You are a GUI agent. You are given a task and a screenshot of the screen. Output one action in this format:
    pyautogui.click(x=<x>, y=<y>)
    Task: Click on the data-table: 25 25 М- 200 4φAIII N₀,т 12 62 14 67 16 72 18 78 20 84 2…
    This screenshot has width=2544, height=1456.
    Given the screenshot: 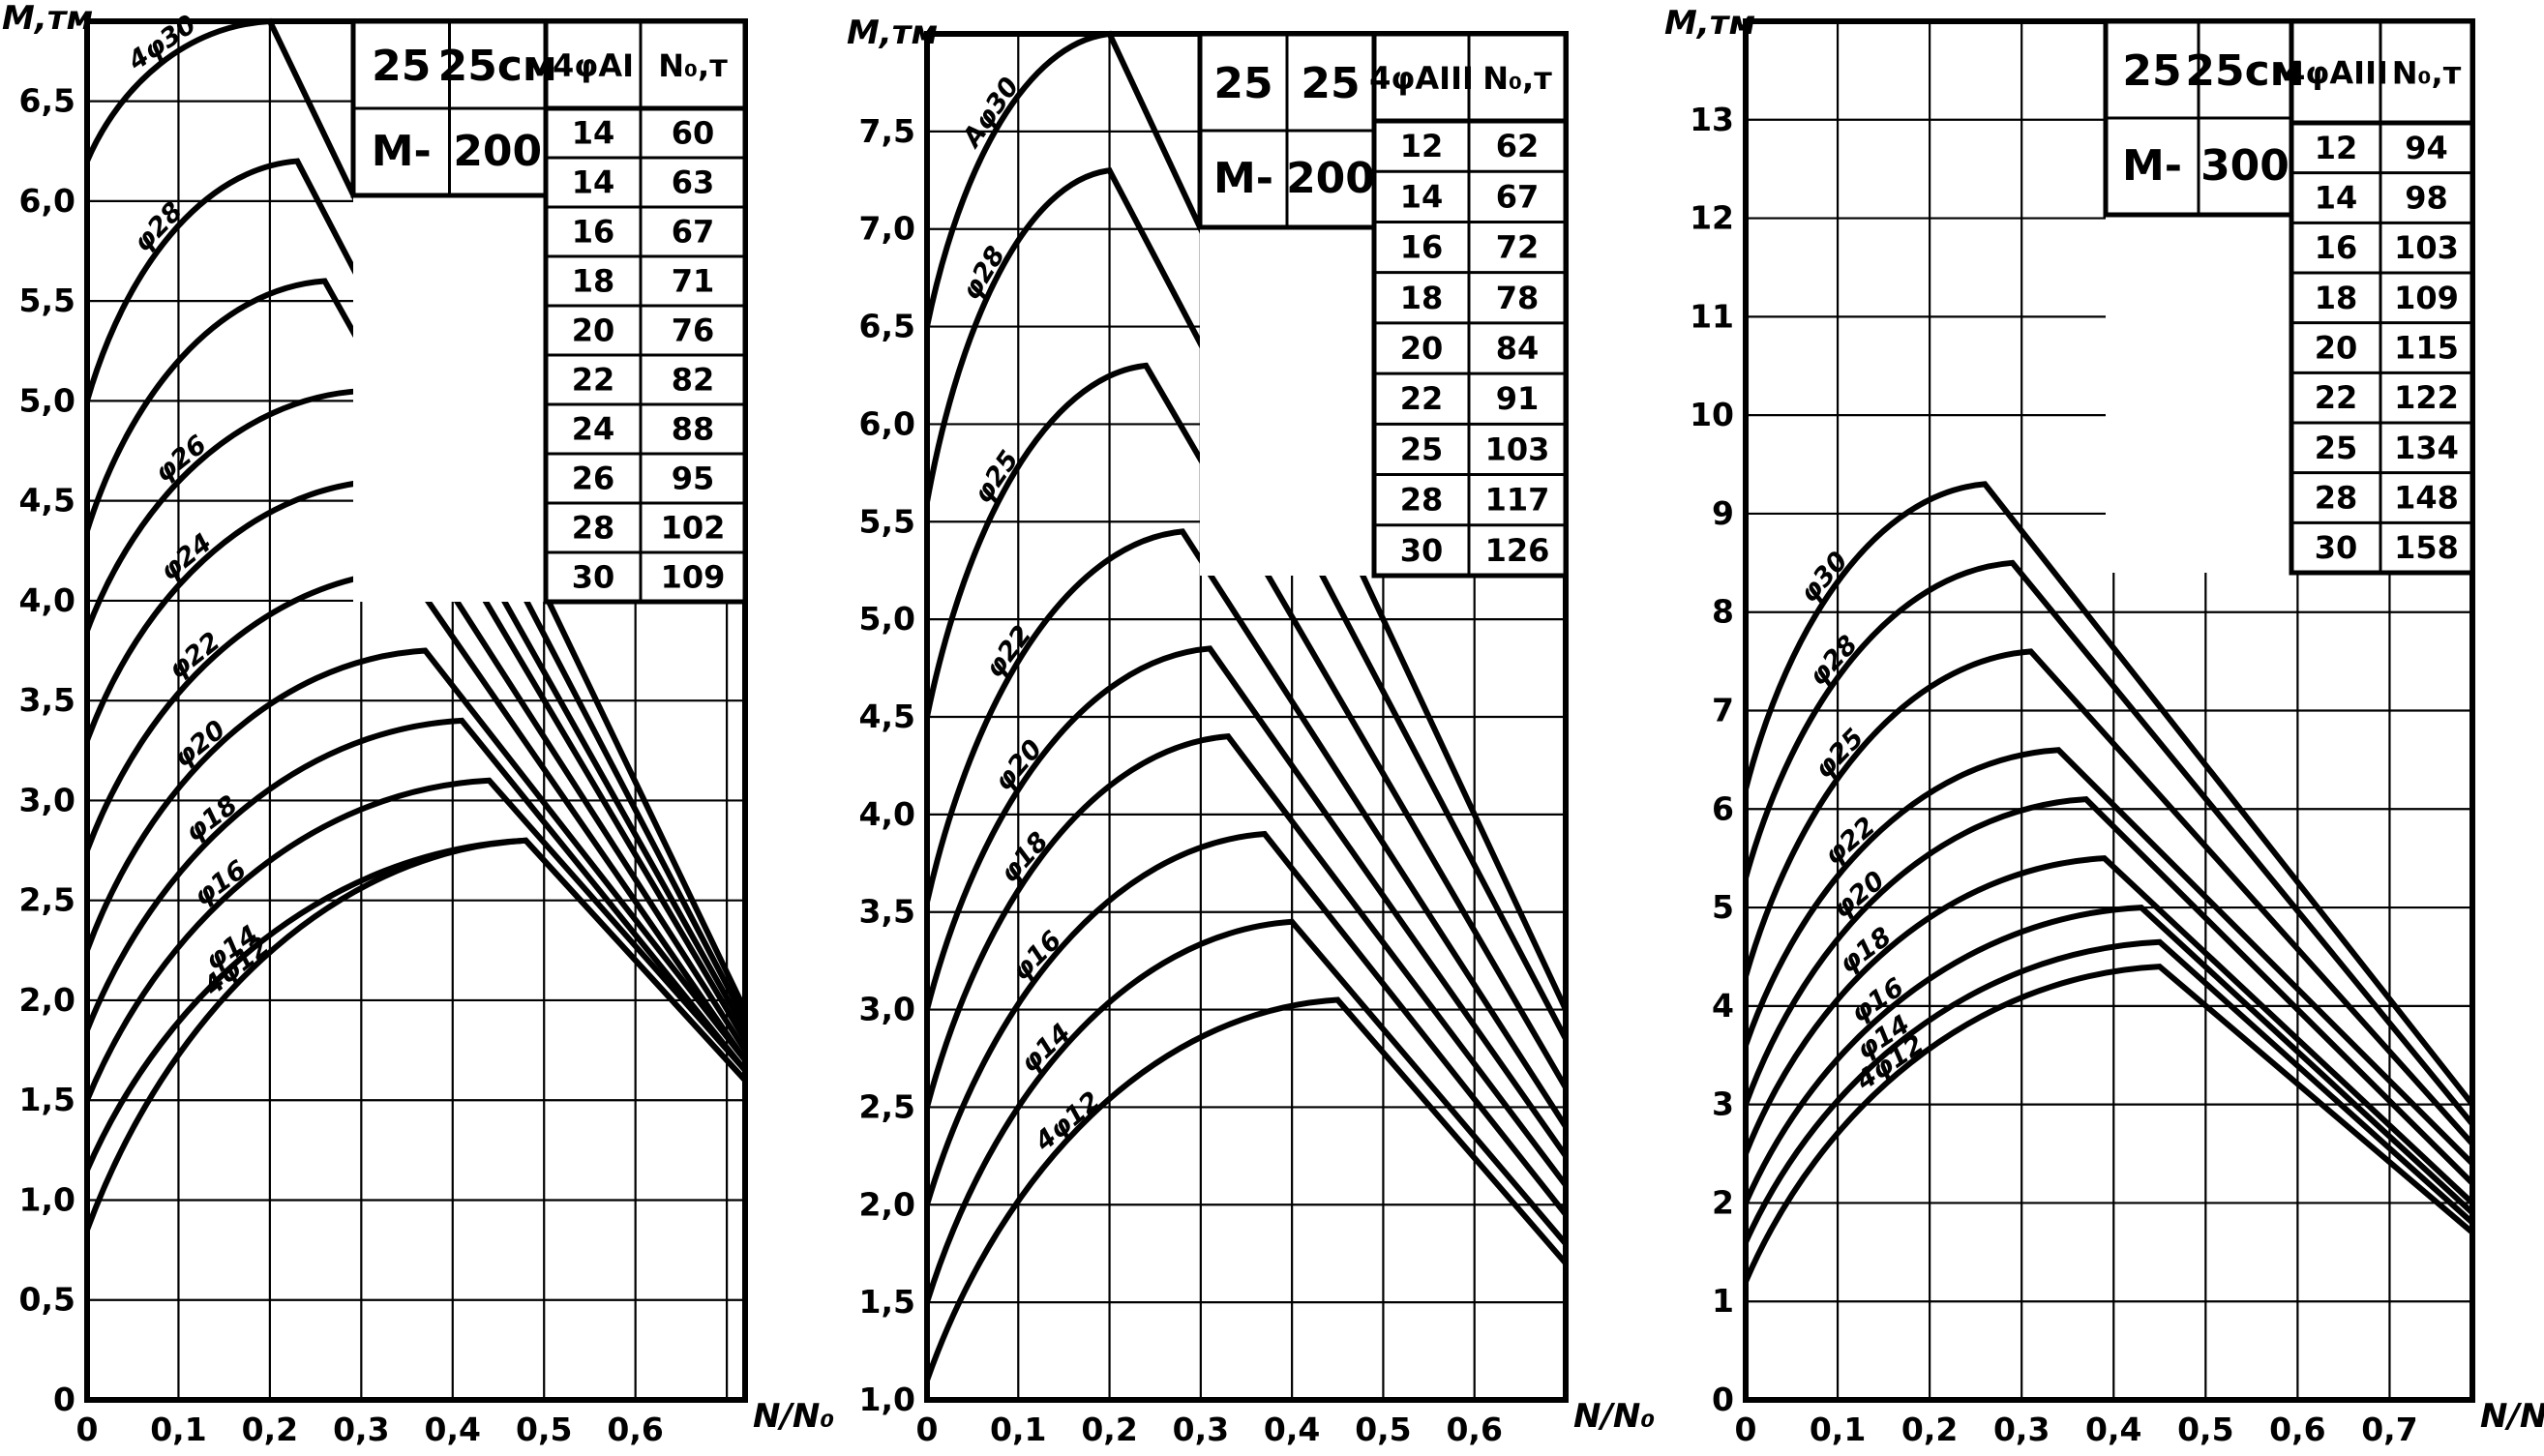 What is the action you would take?
    pyautogui.click(x=1383, y=305)
    